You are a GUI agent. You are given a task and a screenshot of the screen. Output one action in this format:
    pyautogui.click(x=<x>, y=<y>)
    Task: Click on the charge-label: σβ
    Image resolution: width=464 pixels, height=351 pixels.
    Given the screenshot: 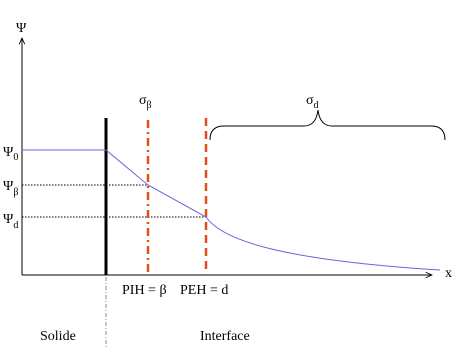 What is the action you would take?
    pyautogui.click(x=145, y=102)
    